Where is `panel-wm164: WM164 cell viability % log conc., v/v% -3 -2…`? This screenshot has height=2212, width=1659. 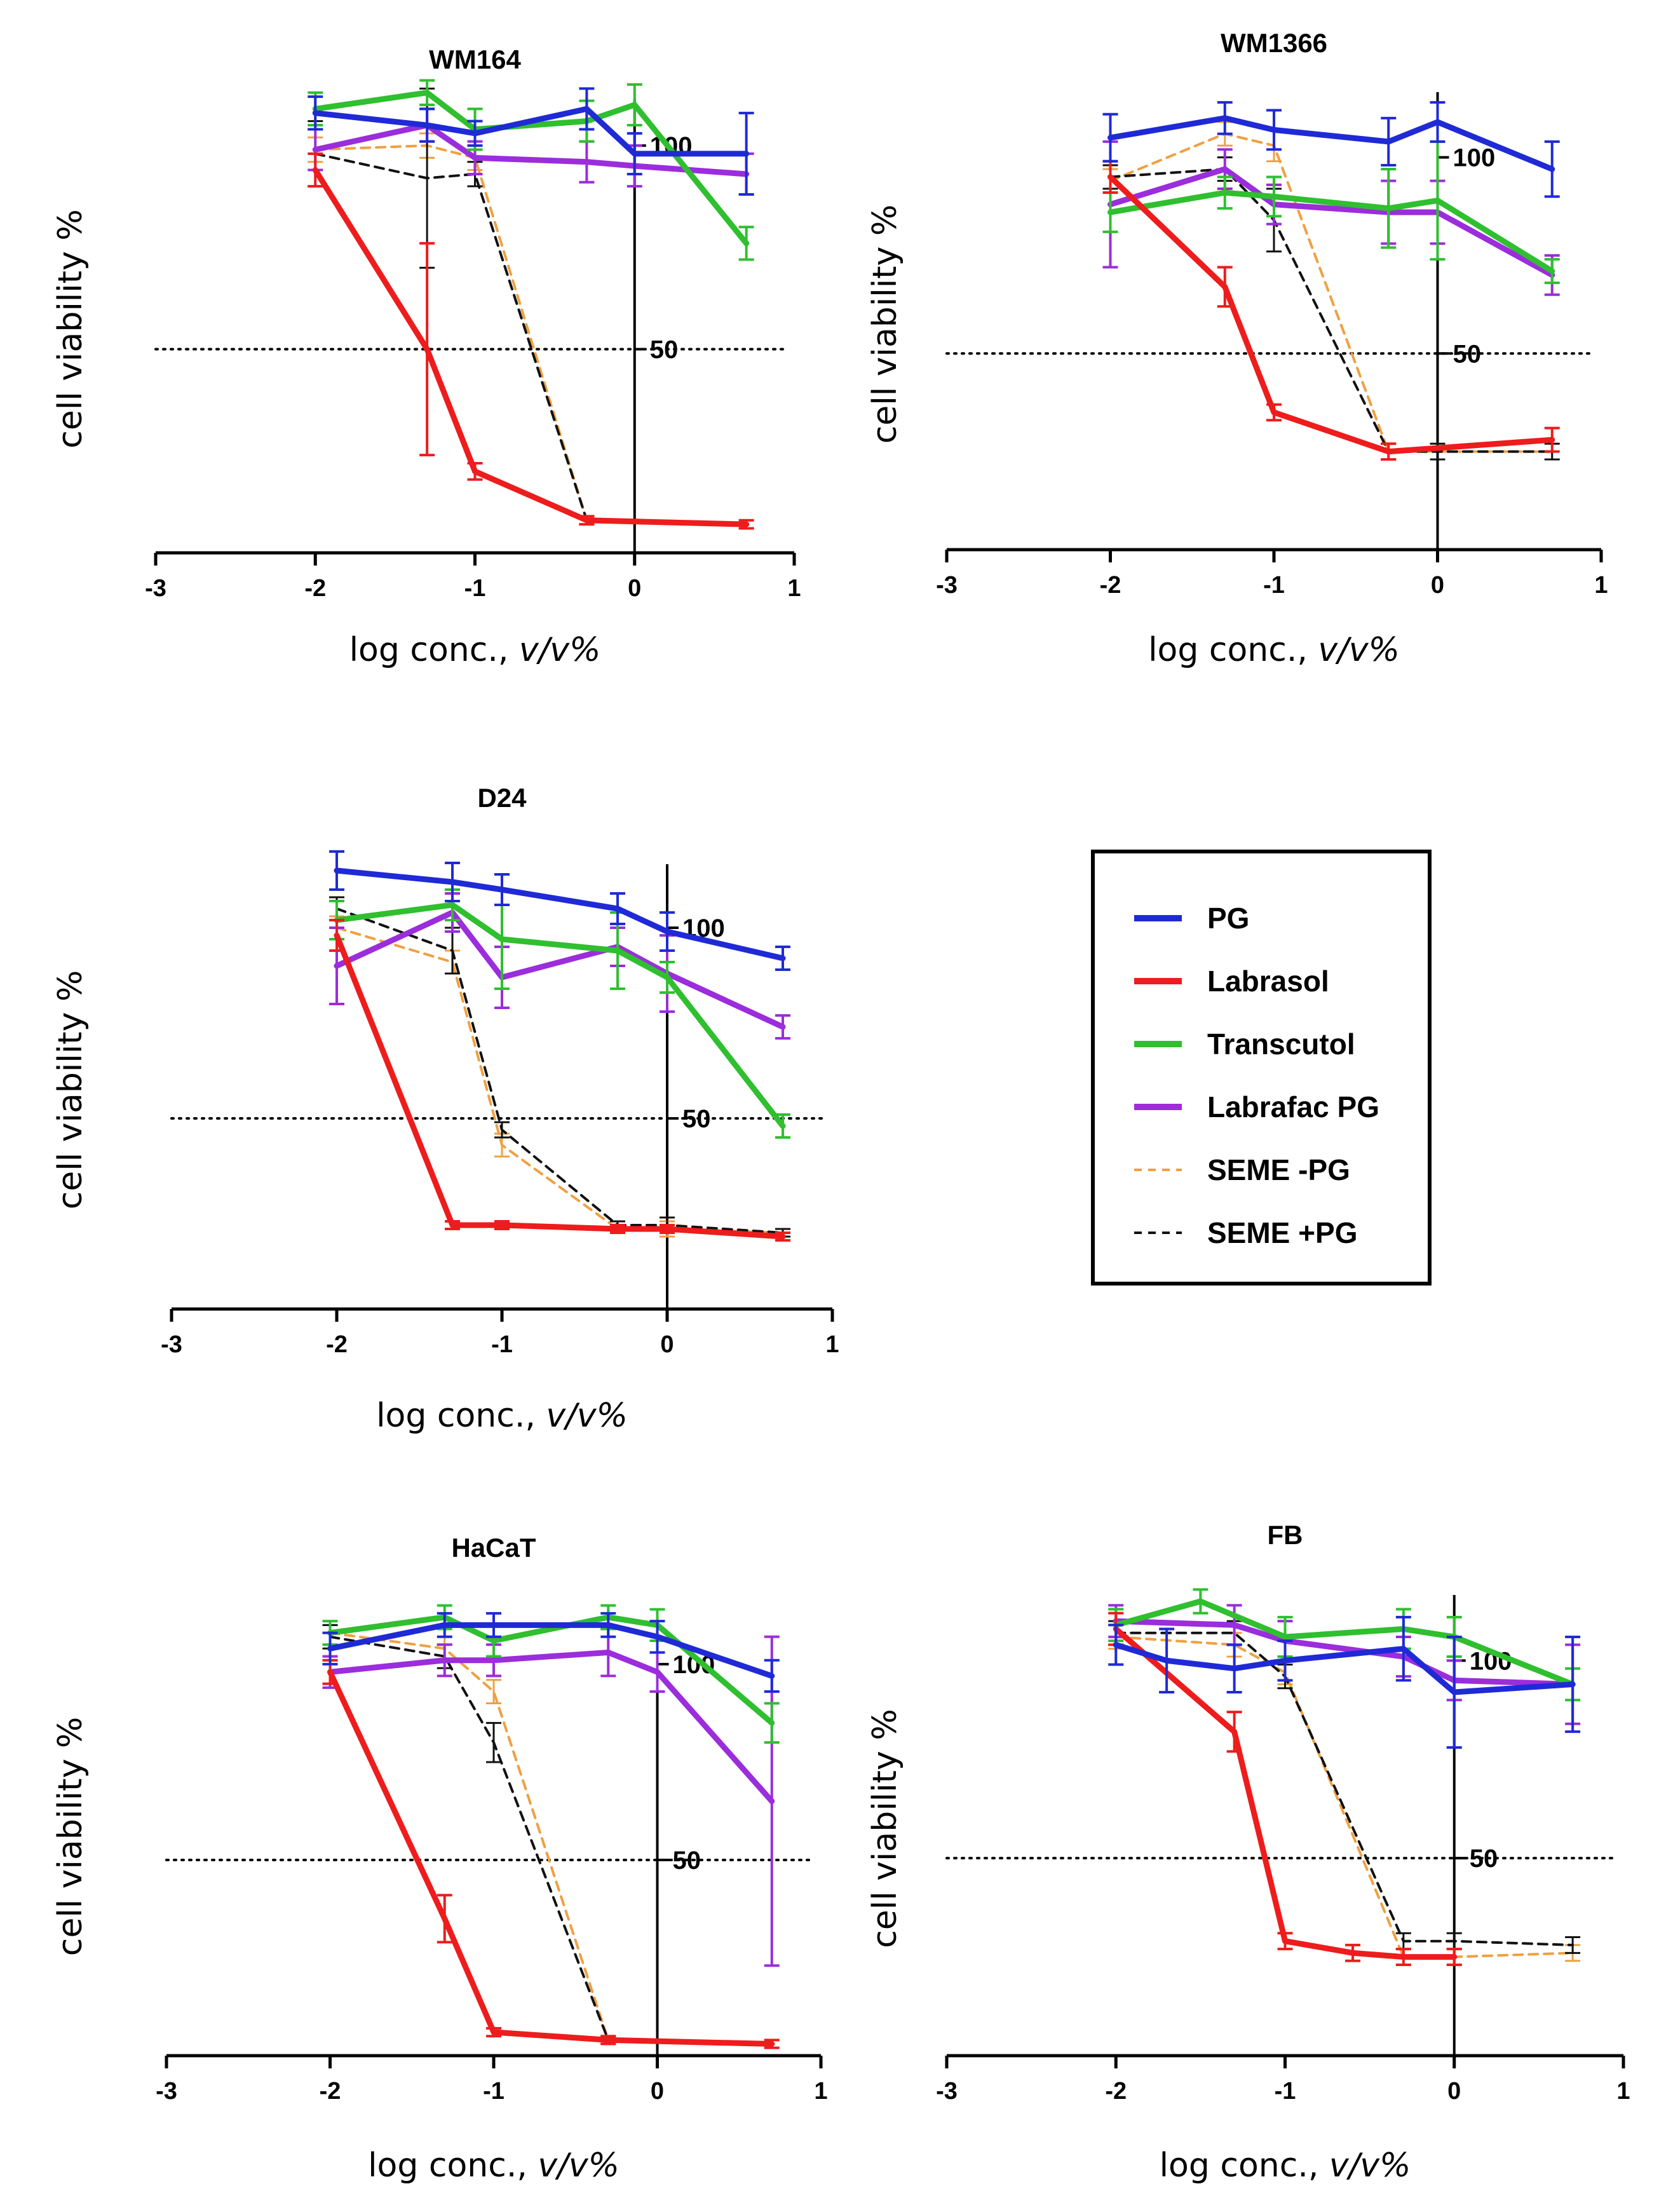 panel-wm164: WM164 cell viability % log conc., v/v% -3 -2… is located at coordinates (426, 357).